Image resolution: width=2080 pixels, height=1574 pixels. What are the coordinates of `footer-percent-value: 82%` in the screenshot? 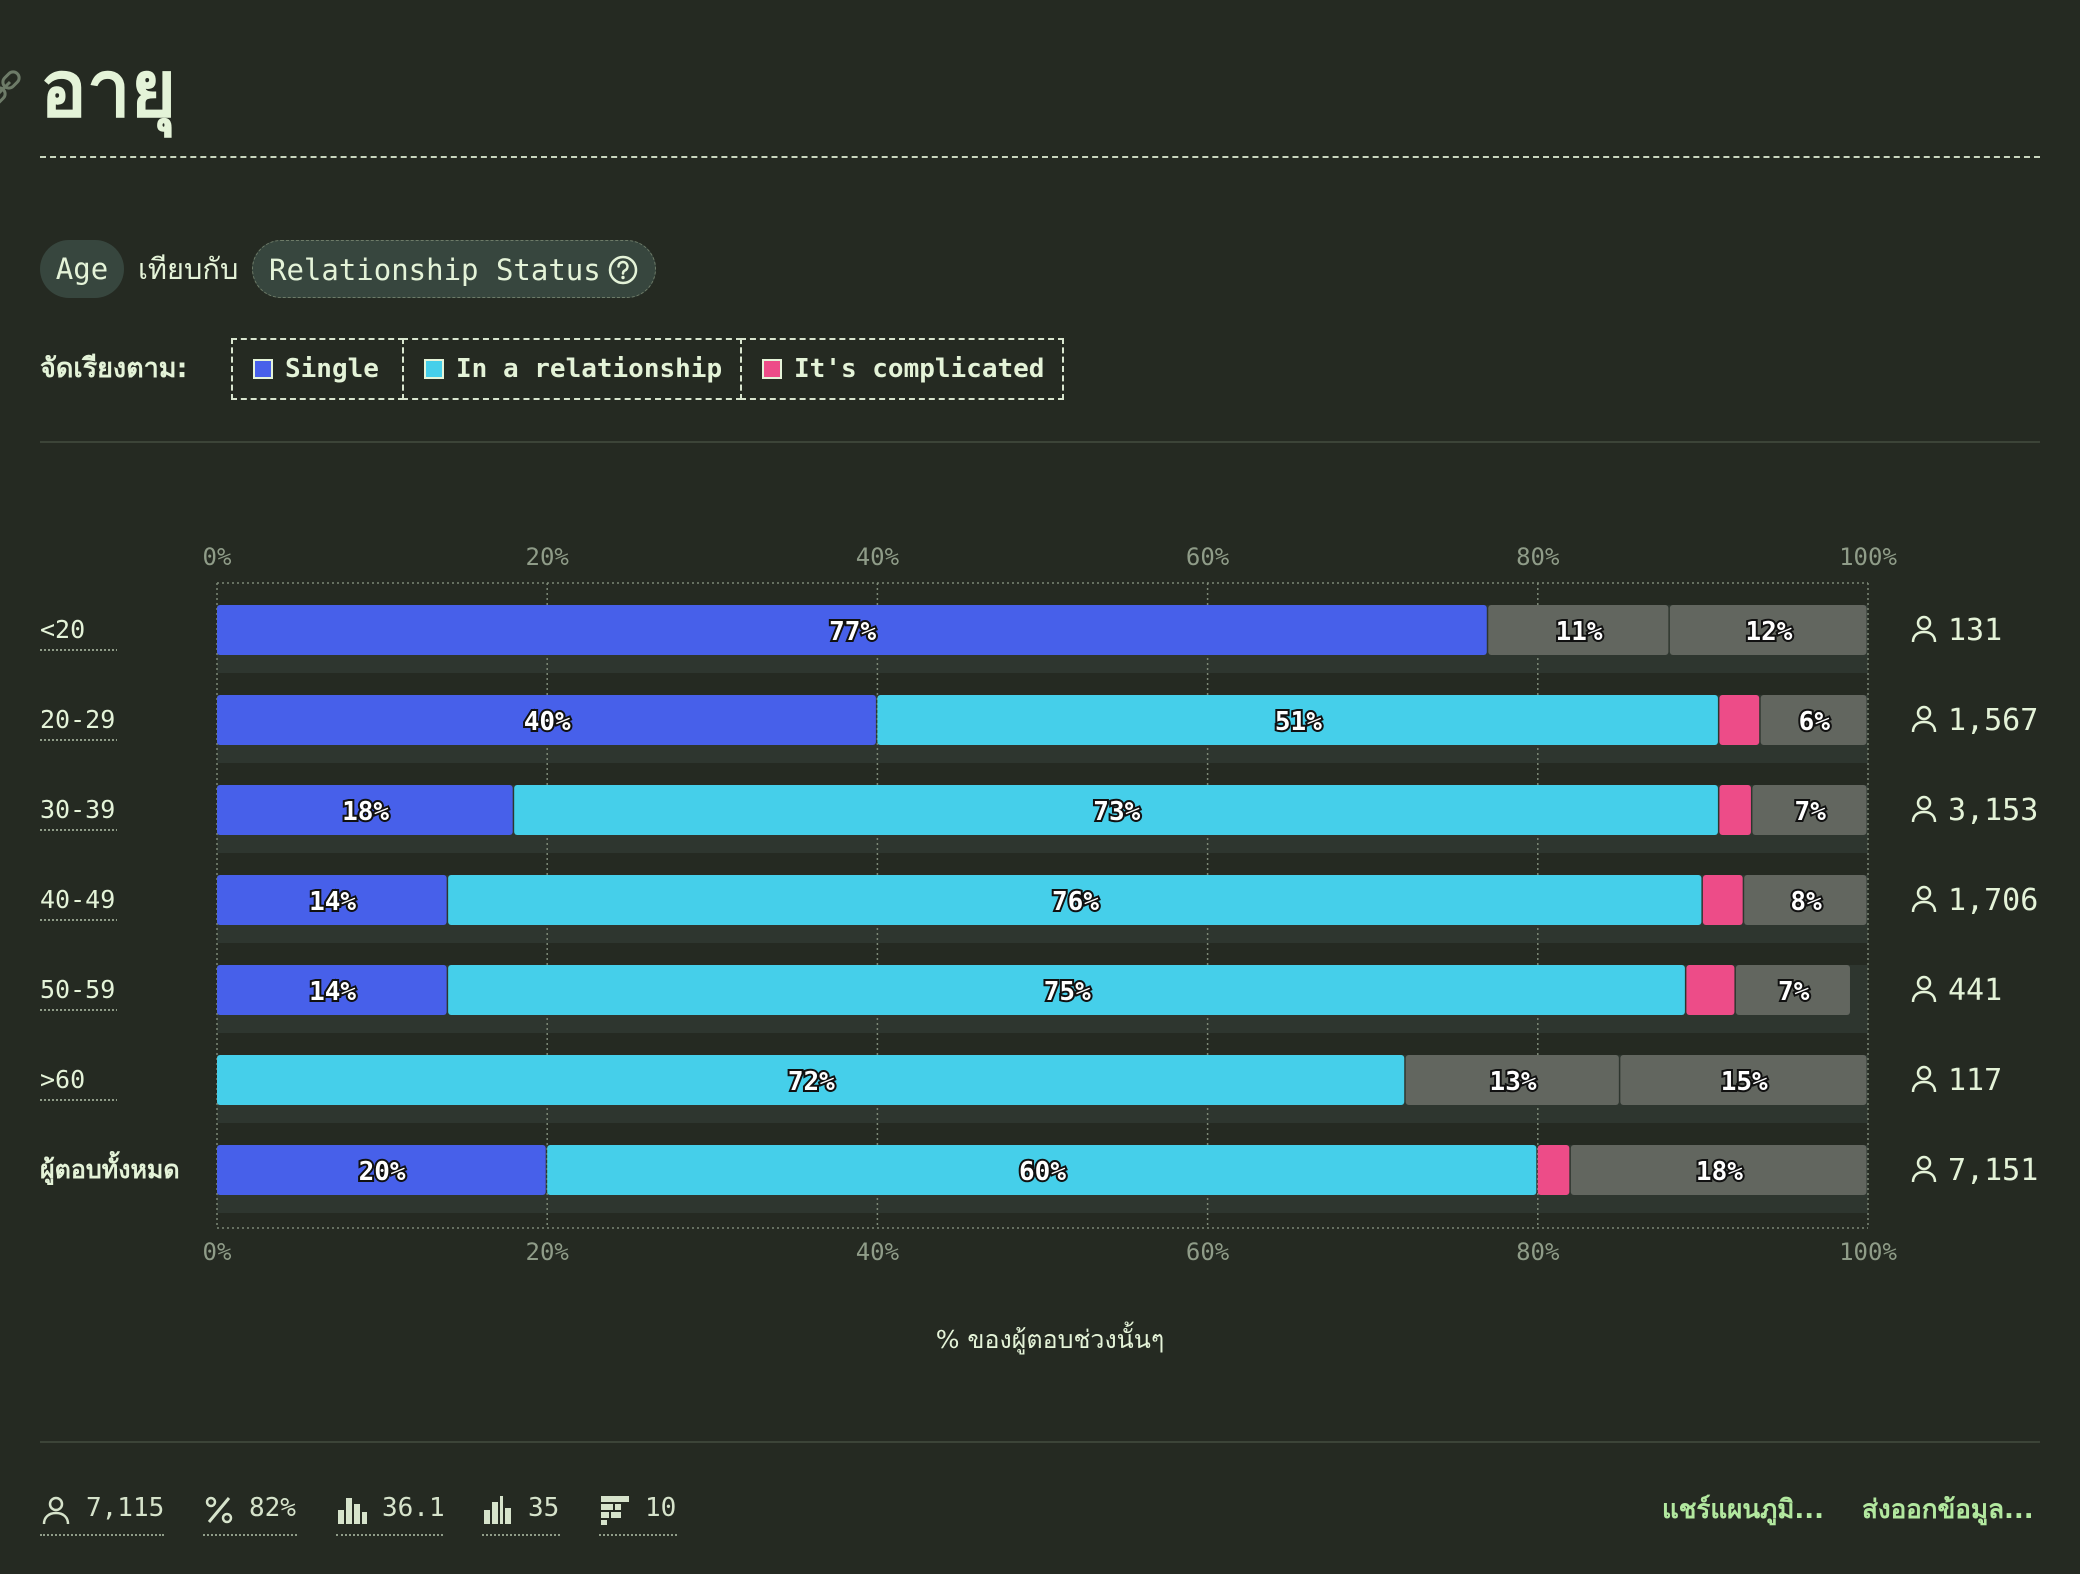 It's located at (272, 1508).